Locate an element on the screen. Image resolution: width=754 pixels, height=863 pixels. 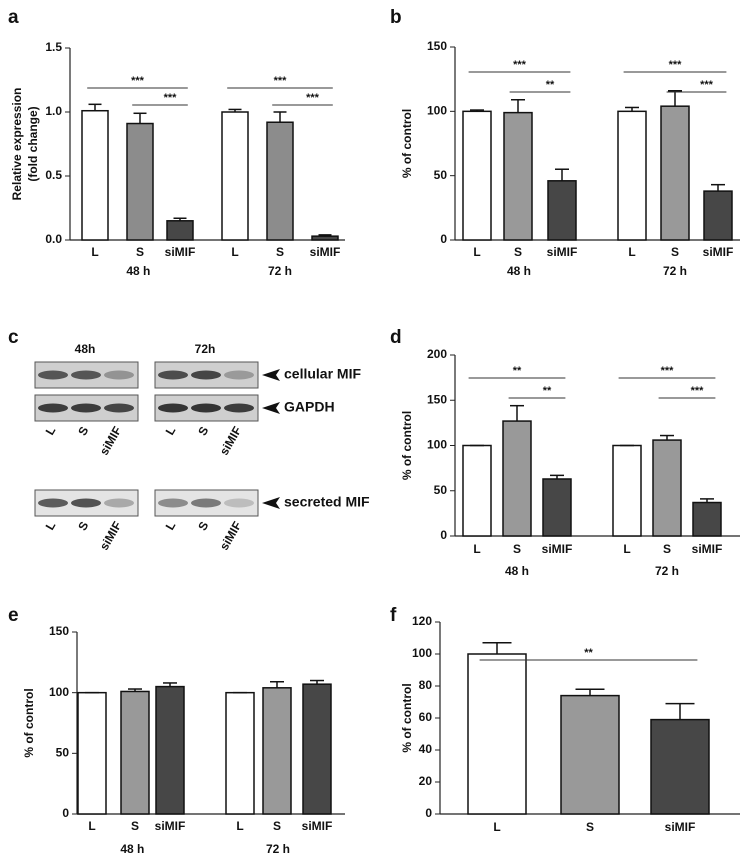
y-tick-label: 0.0 is located at coordinates (53, 239).